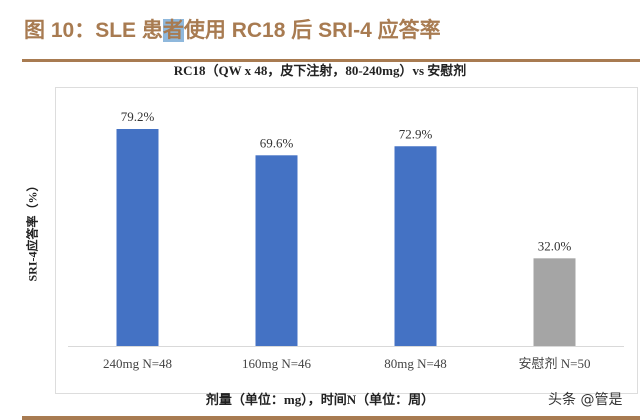 Image resolution: width=640 pixels, height=420 pixels. I want to click on x-axis-label: 剂量（单位：mg），时间N（单位：周）, so click(320, 399).